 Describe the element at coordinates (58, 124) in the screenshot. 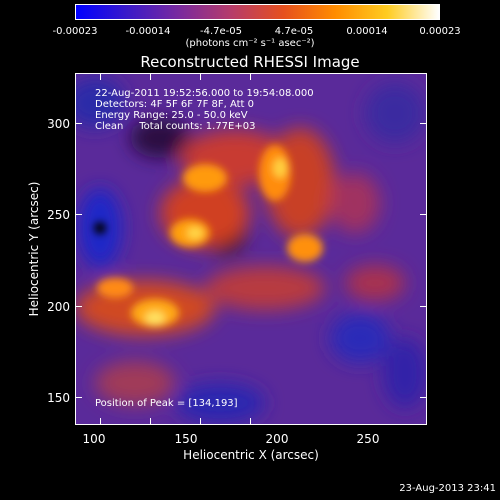

I see `y-tick-1: 300` at that location.